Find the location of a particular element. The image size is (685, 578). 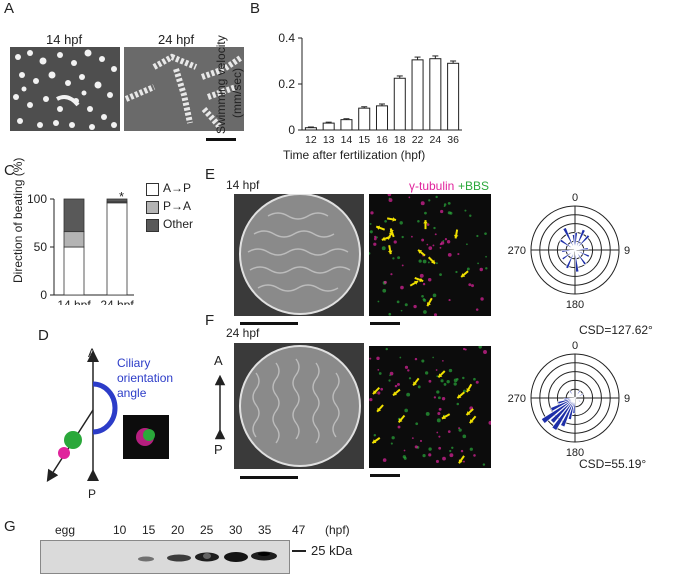

panel-e-caption: 14 hpf is located at coordinates (243, 185).